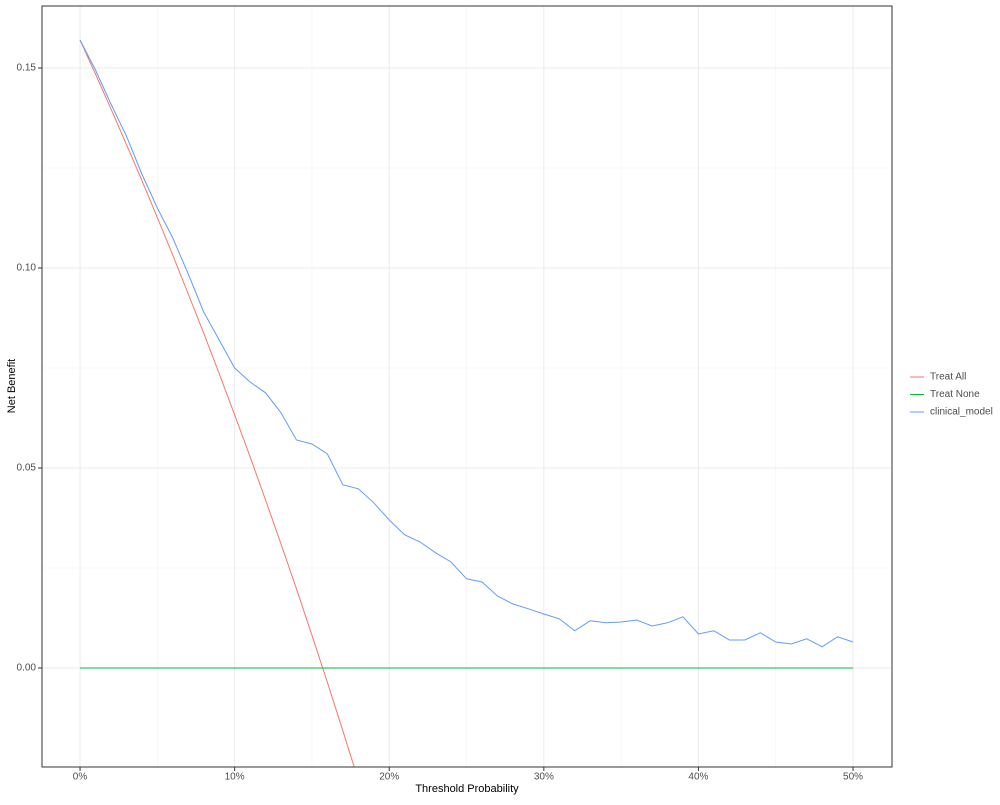 This screenshot has height=805, width=1000. What do you see at coordinates (961, 412) in the screenshot?
I see `legend-label: clinical_model` at bounding box center [961, 412].